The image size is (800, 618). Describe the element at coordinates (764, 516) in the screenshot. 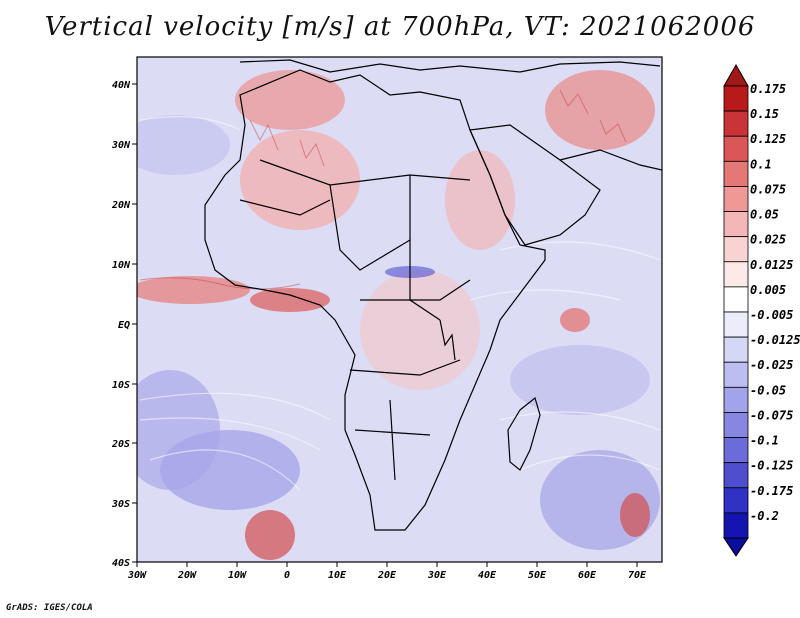

I see `legend-label: -0.2` at that location.